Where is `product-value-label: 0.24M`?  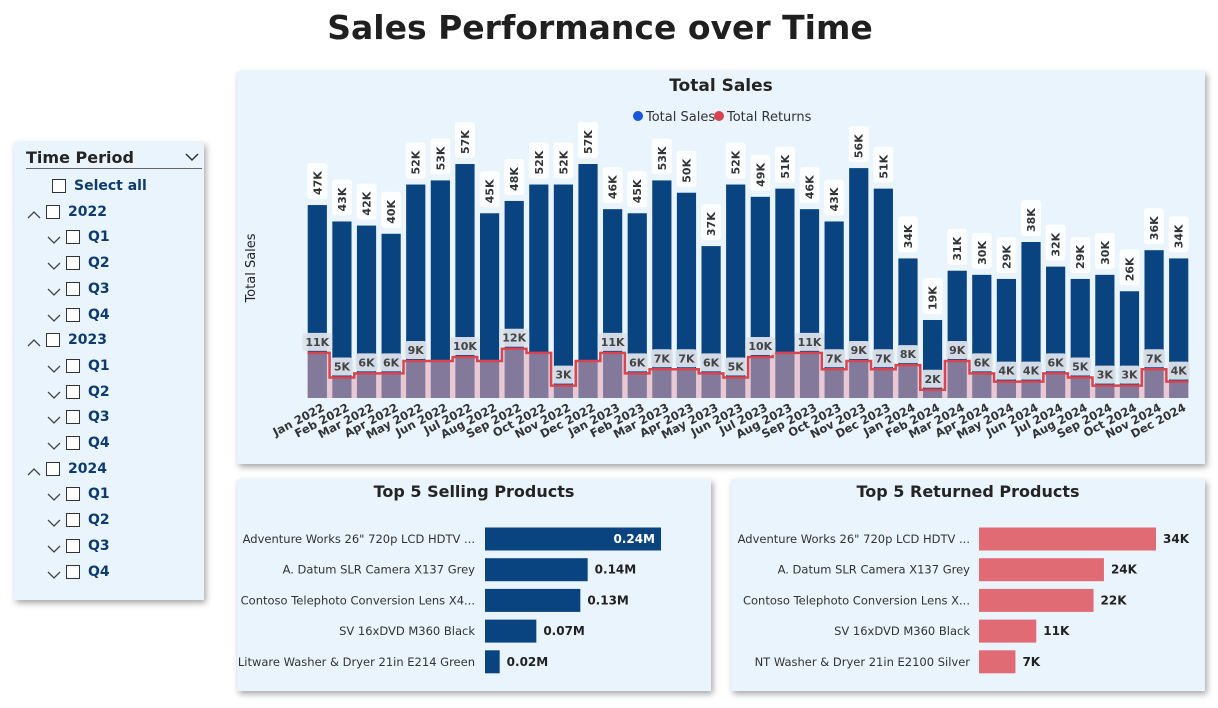 product-value-label: 0.24M is located at coordinates (634, 539).